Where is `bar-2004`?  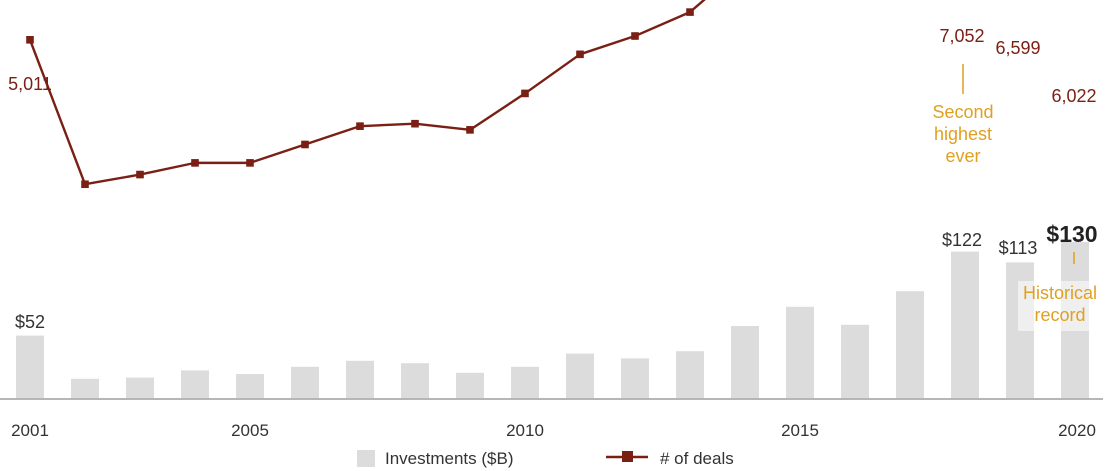 bar-2004 is located at coordinates (195, 384).